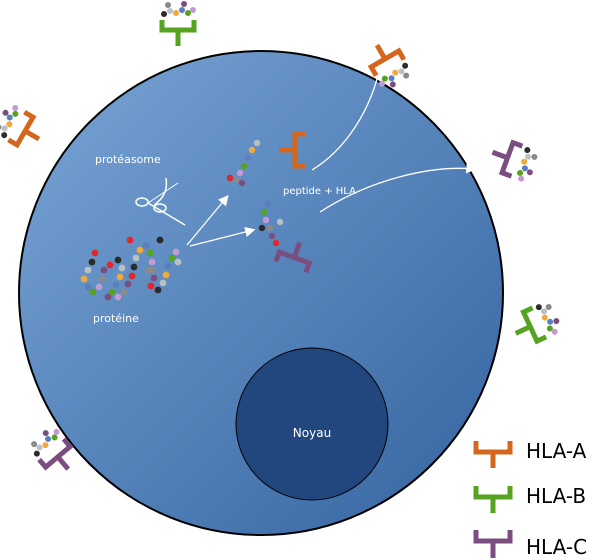  I want to click on arrow-to-peptide-a, so click(207, 220).